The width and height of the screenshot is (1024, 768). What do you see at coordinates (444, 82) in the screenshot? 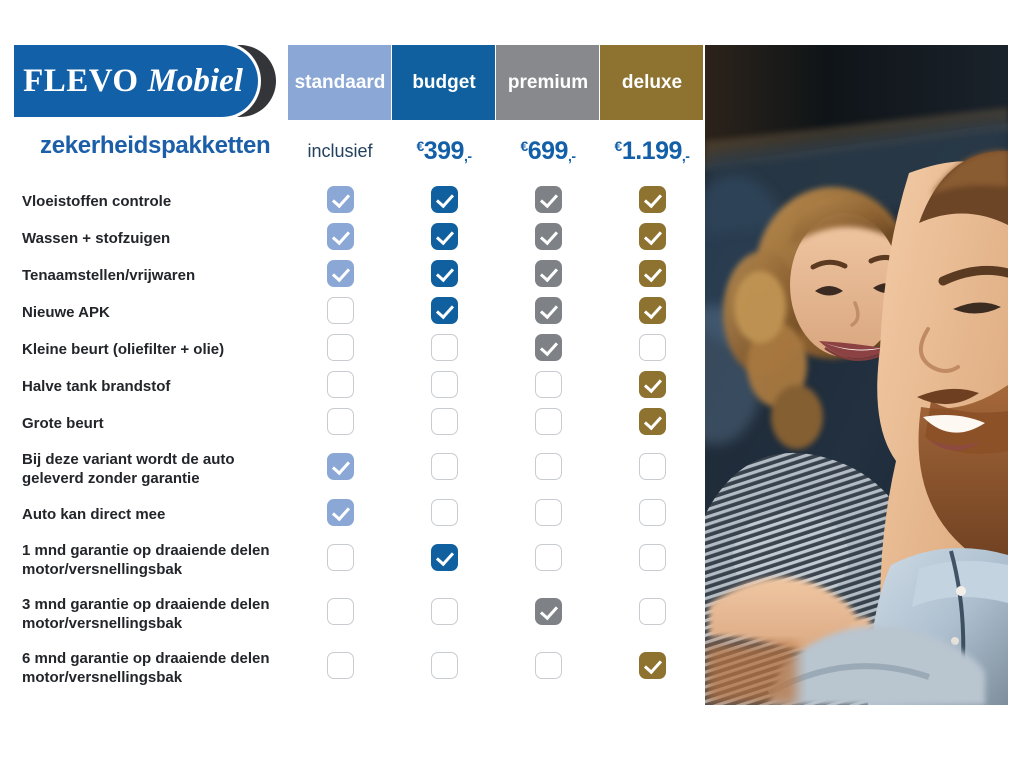
I see `plan-header-budget: budget` at bounding box center [444, 82].